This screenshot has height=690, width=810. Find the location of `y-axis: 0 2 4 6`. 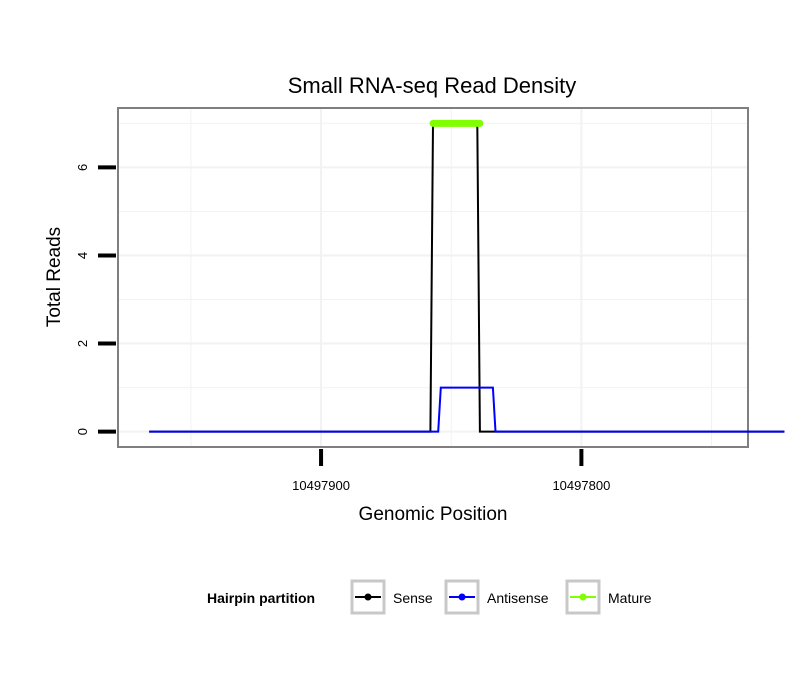

y-axis: 0 2 4 6 is located at coordinates (95, 299).